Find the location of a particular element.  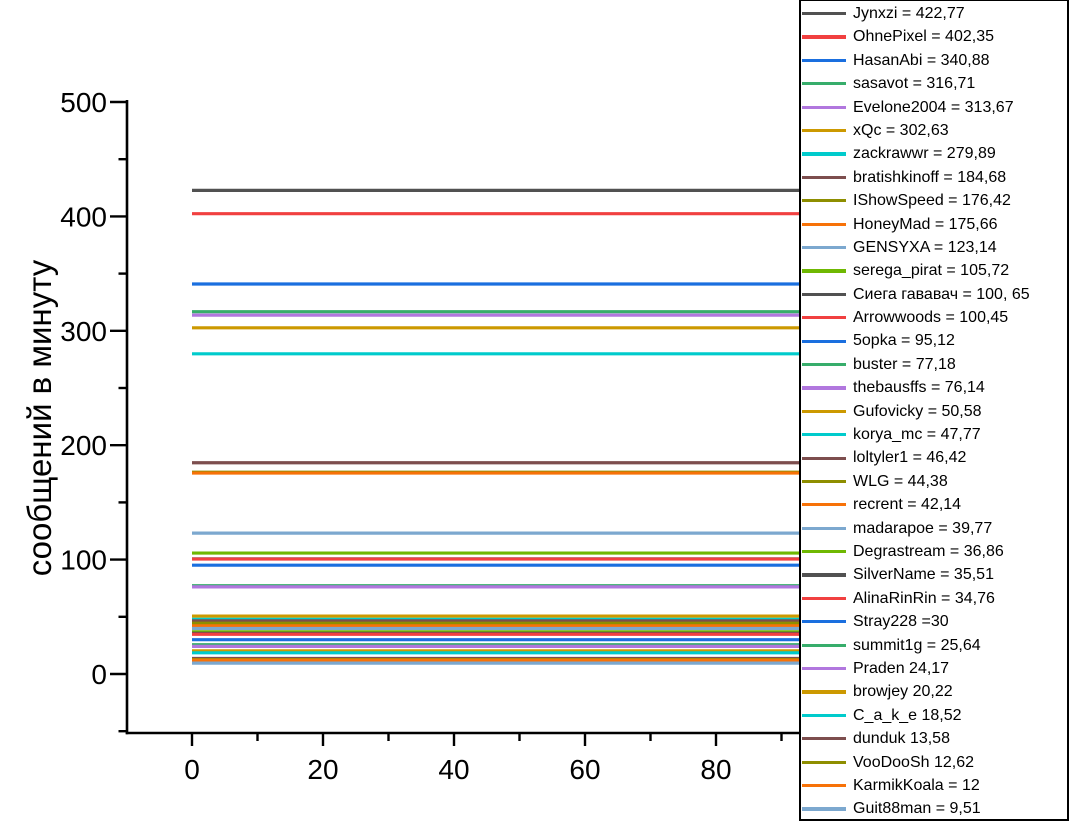

legend-item: Jynxzi = 422,77 is located at coordinates (934, 13).